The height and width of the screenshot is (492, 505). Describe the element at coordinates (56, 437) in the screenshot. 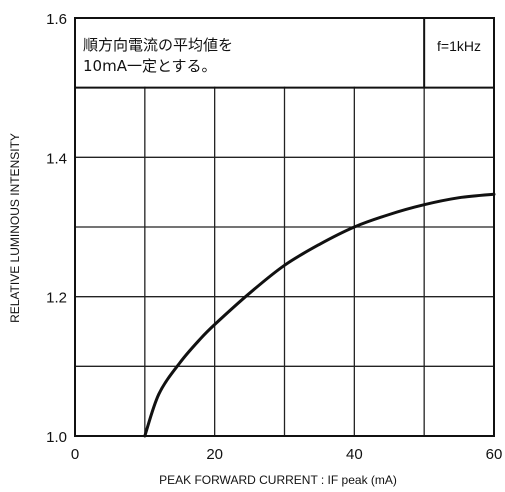

I see `y-tick-label: 1.0` at that location.